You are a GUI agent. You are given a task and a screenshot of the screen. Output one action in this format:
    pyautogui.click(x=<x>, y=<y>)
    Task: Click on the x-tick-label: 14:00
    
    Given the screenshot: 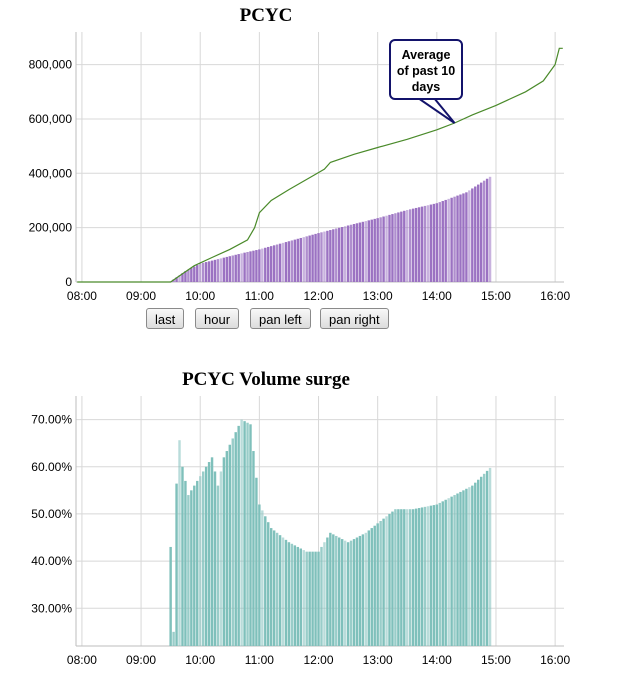 What is the action you would take?
    pyautogui.click(x=437, y=296)
    